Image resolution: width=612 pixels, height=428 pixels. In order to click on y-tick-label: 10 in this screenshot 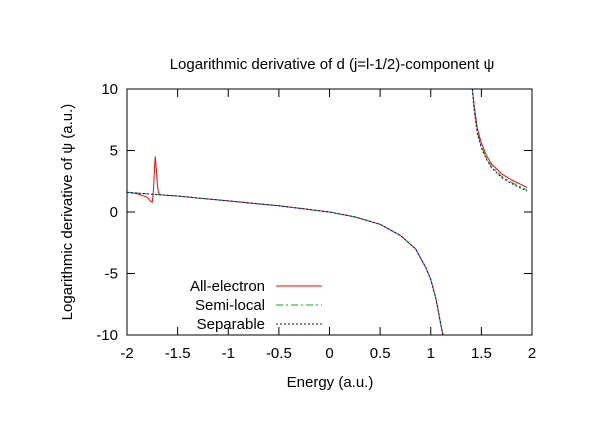, I will do `click(109, 89)`.